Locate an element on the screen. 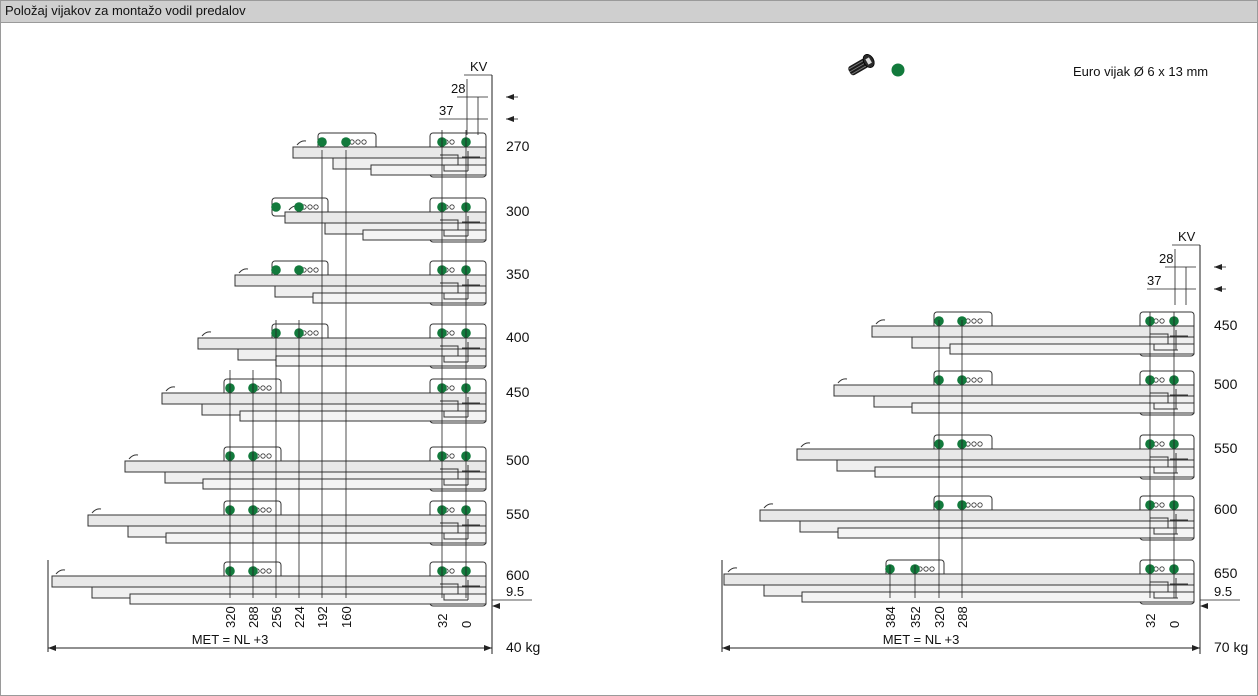 The image size is (1258, 696). screw-position-label: 32 is located at coordinates (1150, 621).